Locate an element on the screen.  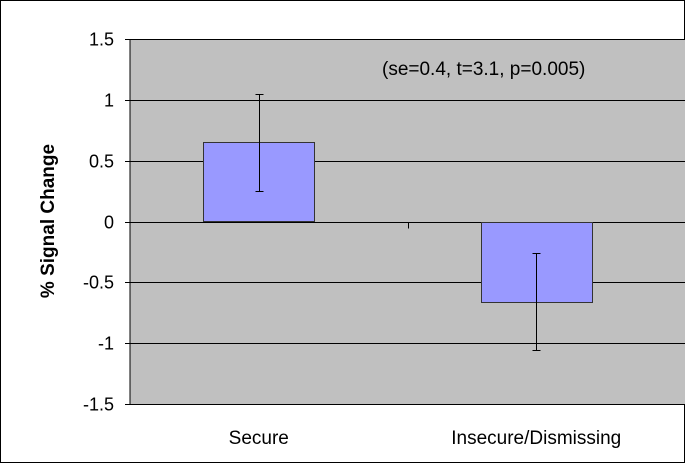
y-tick-label: 0.5 is located at coordinates (101, 162).